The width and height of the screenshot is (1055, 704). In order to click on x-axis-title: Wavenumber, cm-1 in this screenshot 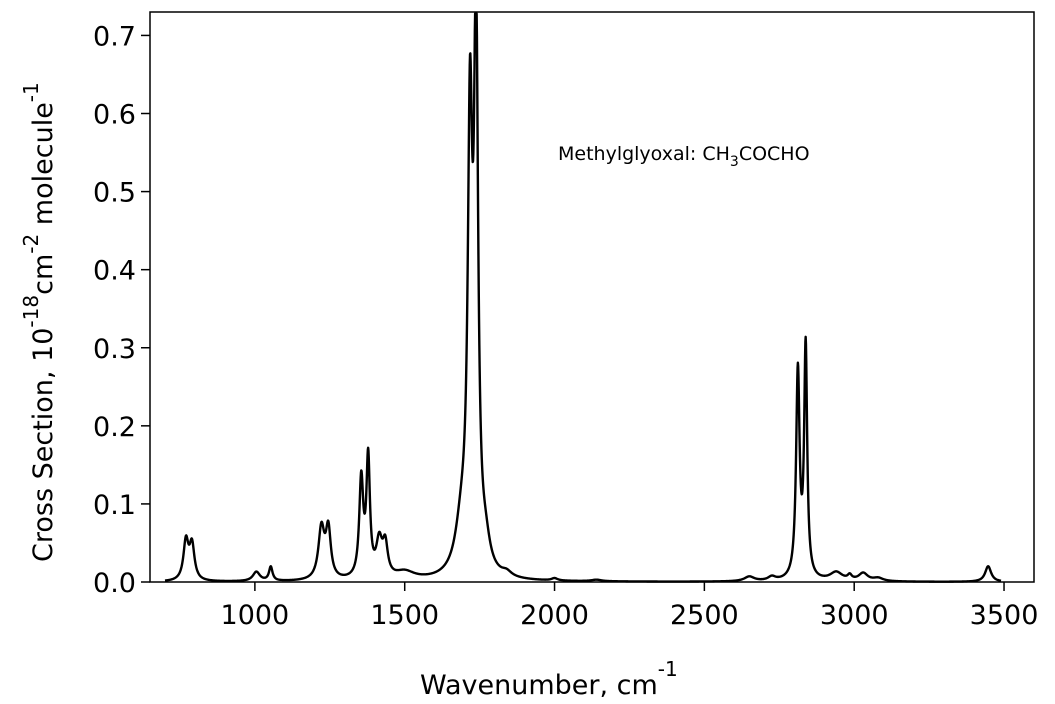, I will do `click(549, 679)`.